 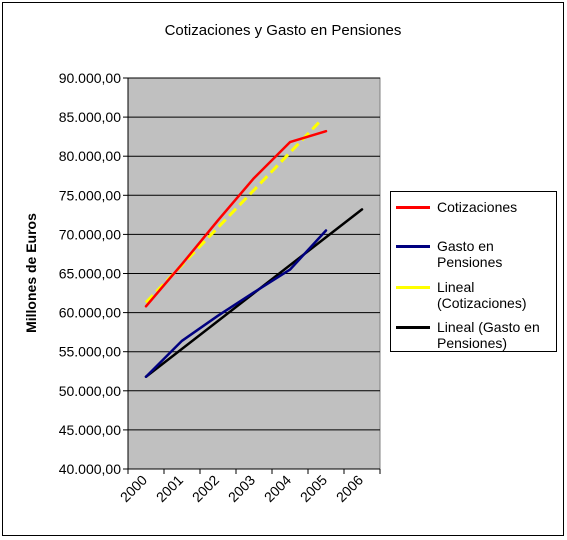 I want to click on x-tick-label: 2003, so click(x=241, y=488).